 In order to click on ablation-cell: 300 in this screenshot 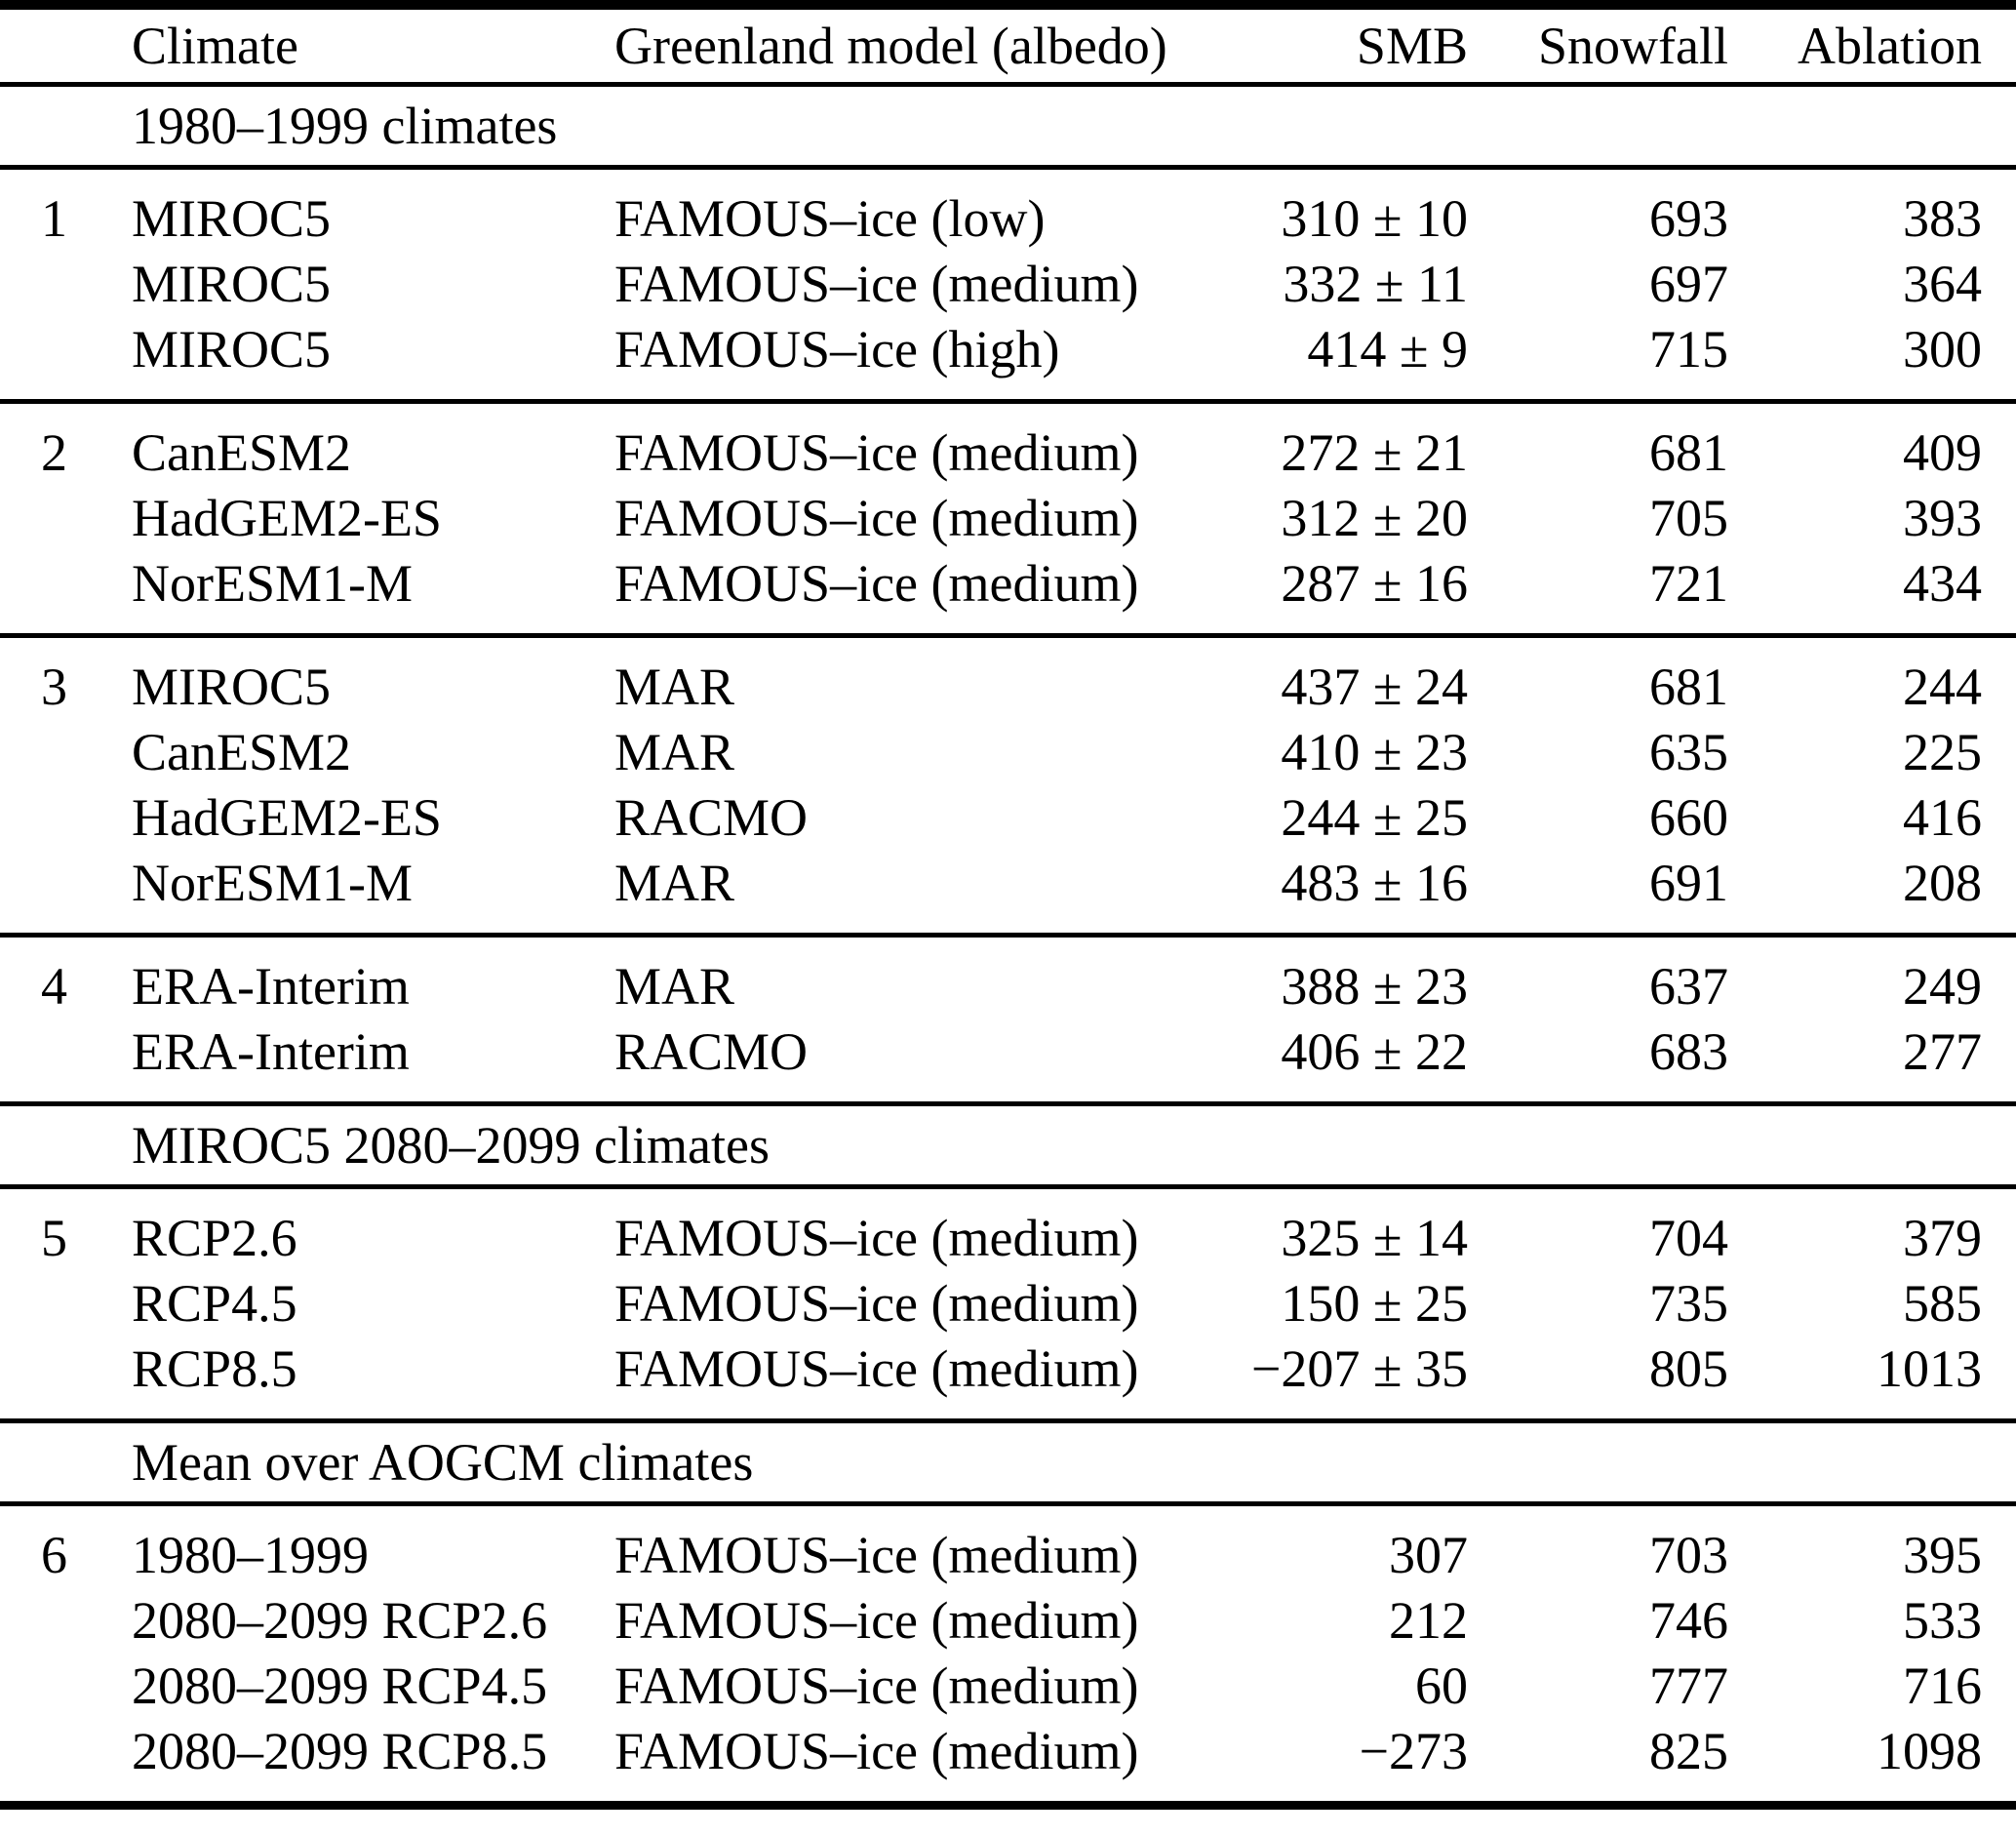, I will do `click(1942, 349)`.